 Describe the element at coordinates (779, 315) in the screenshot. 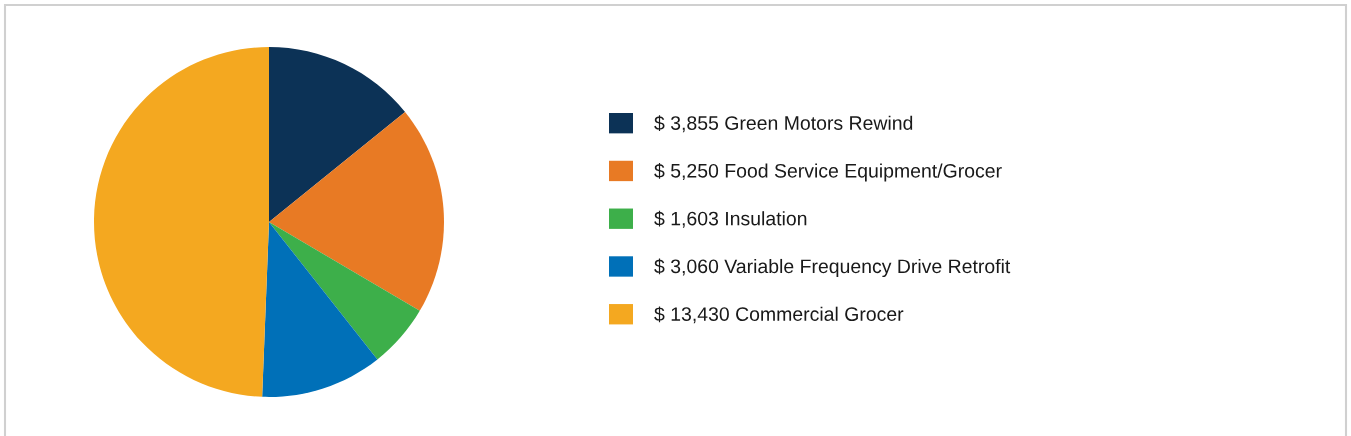

I see `legend-label: $ 13,430 Commercial Grocer` at that location.